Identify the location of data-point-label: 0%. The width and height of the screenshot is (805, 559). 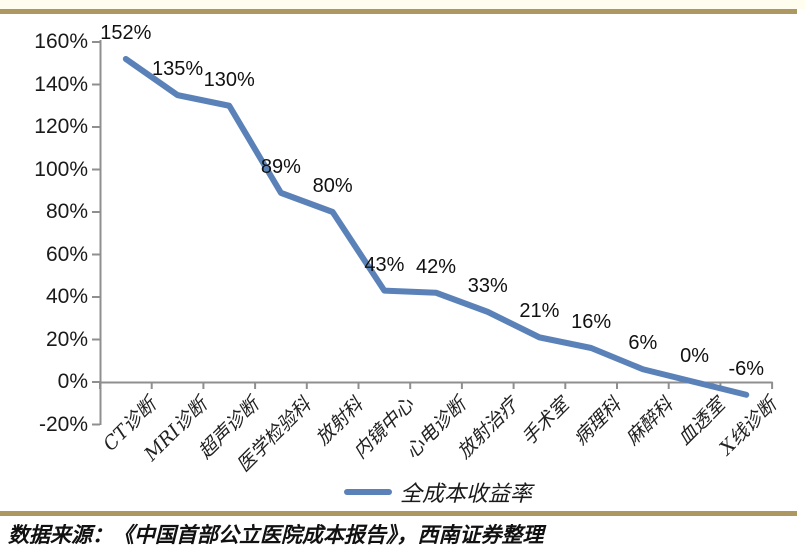
(694, 356).